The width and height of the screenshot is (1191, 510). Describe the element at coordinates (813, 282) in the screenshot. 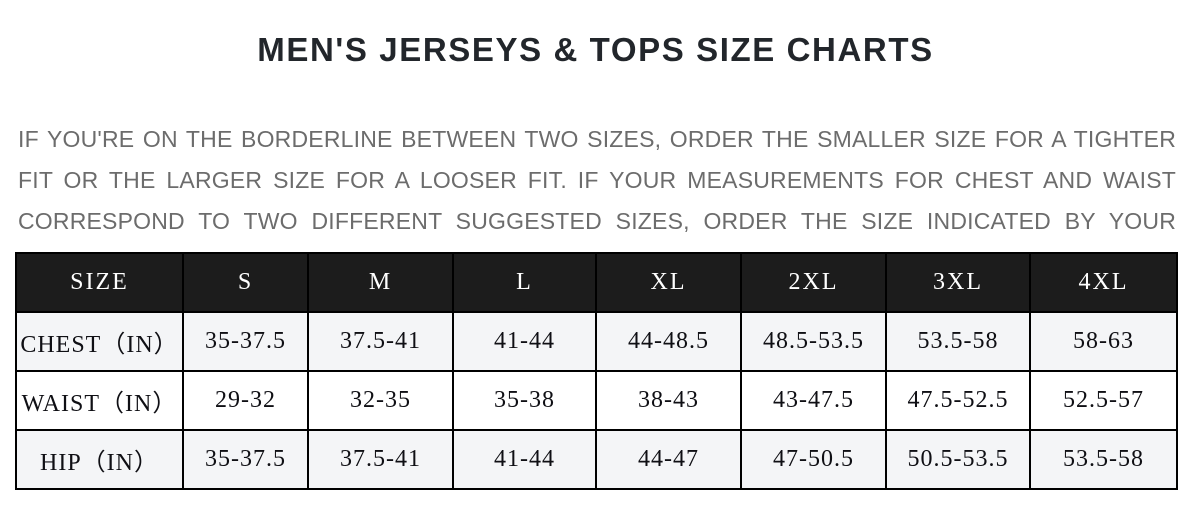

I see `column-header-2xl: 2XL` at that location.